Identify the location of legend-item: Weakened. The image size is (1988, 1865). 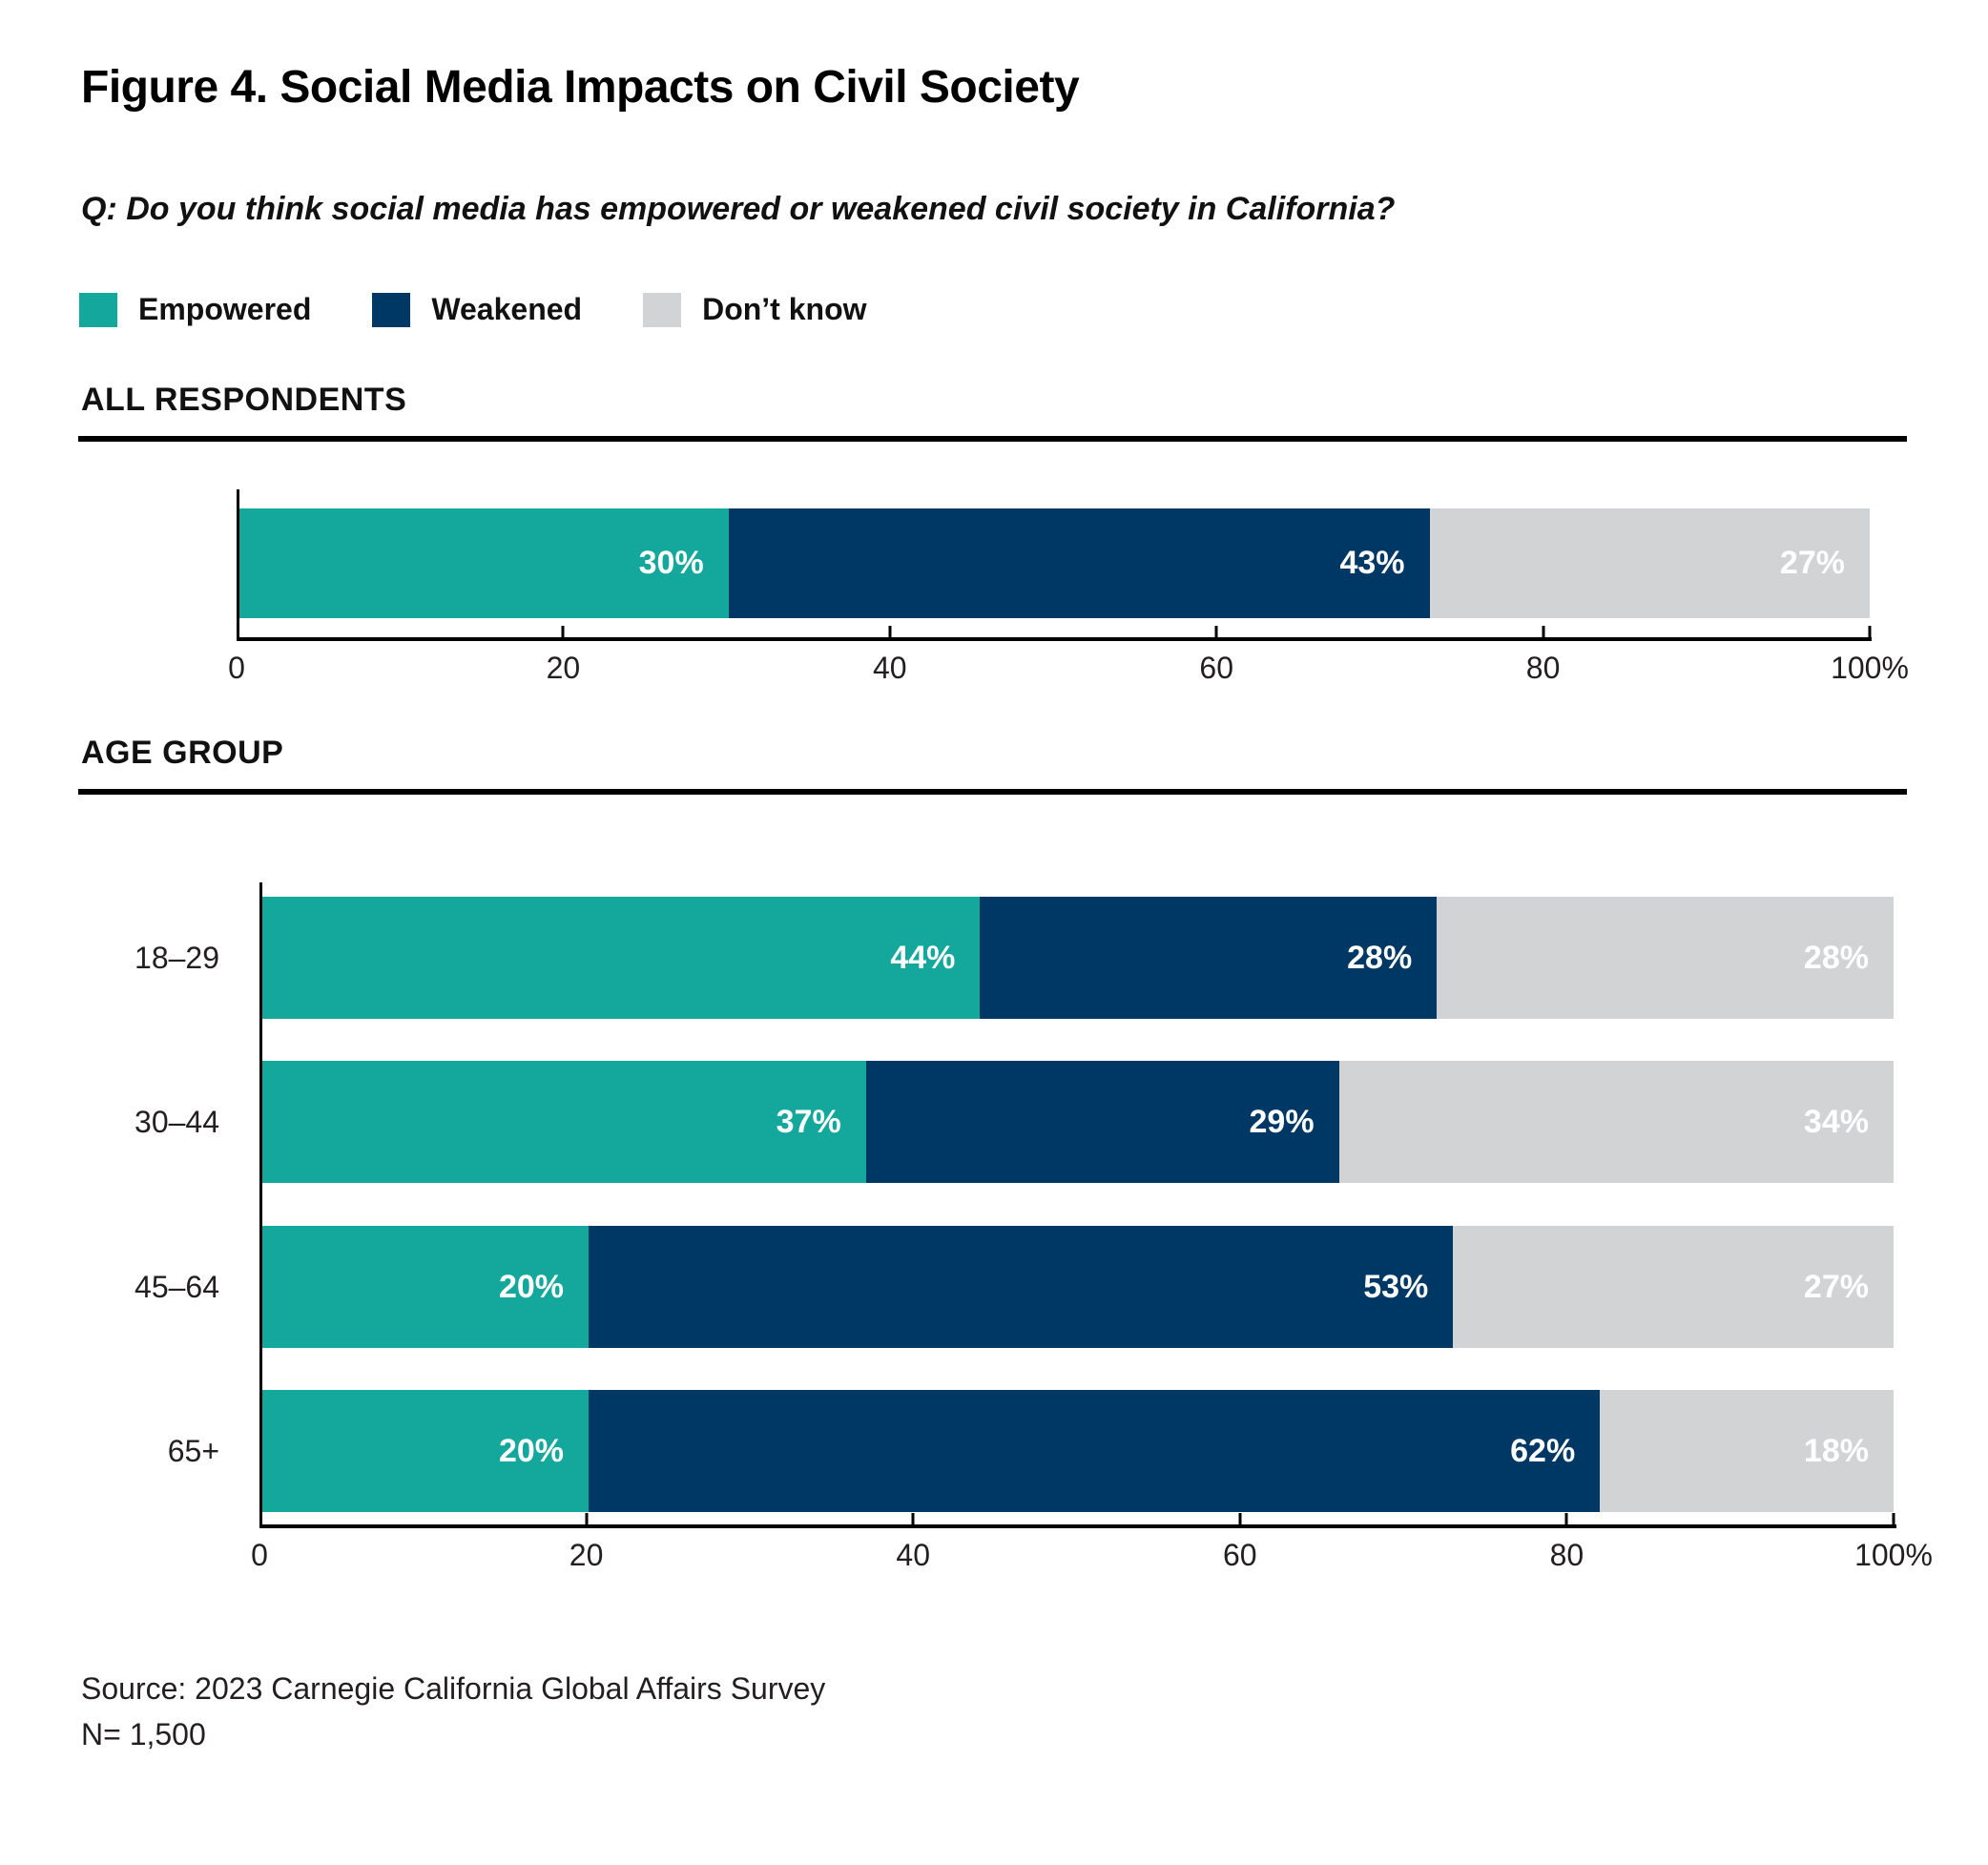
(477, 309).